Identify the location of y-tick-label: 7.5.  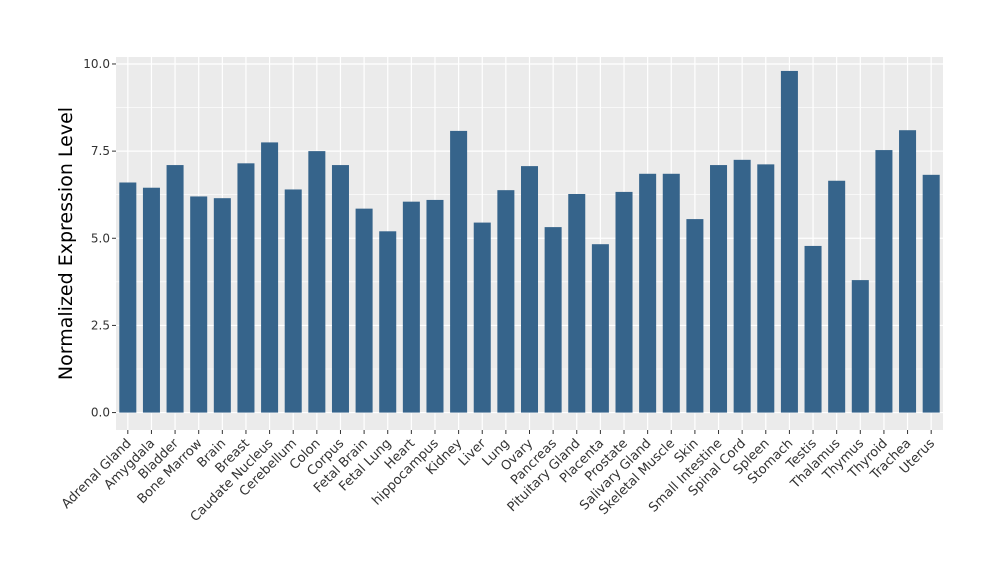
(100, 151).